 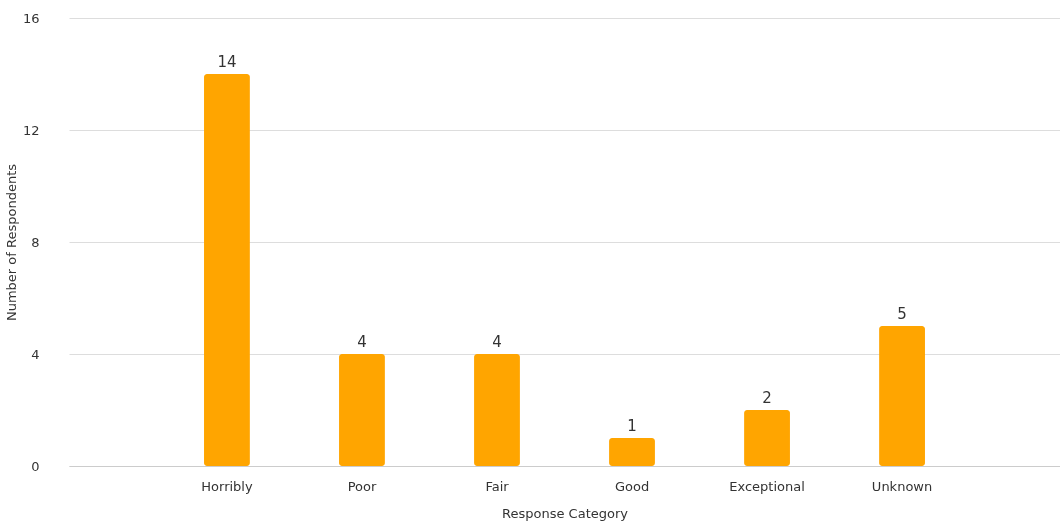 I want to click on x-tick-label: Poor, so click(x=362, y=486).